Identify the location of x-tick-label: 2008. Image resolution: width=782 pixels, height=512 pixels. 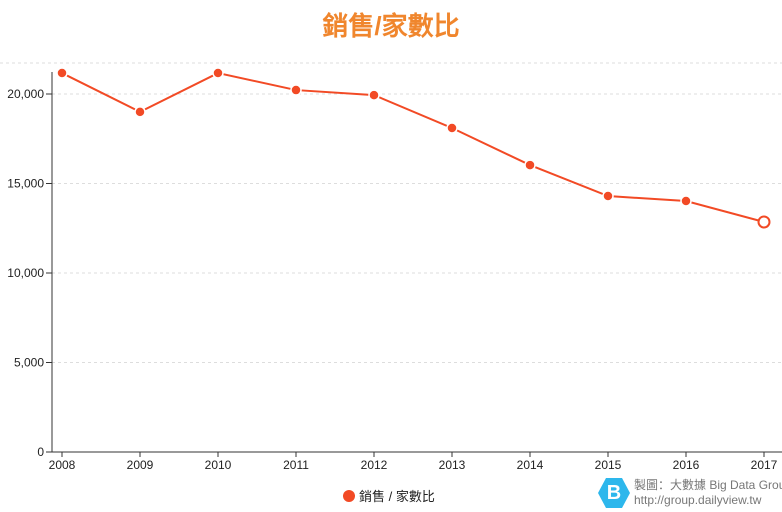
(62, 465).